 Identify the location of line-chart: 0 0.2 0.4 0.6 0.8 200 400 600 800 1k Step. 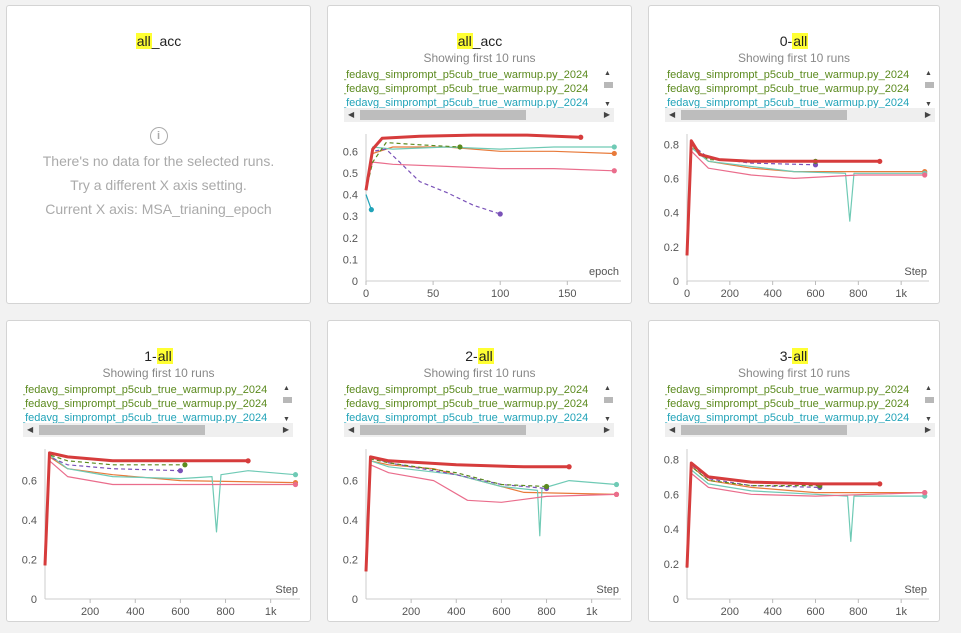
(796, 533).